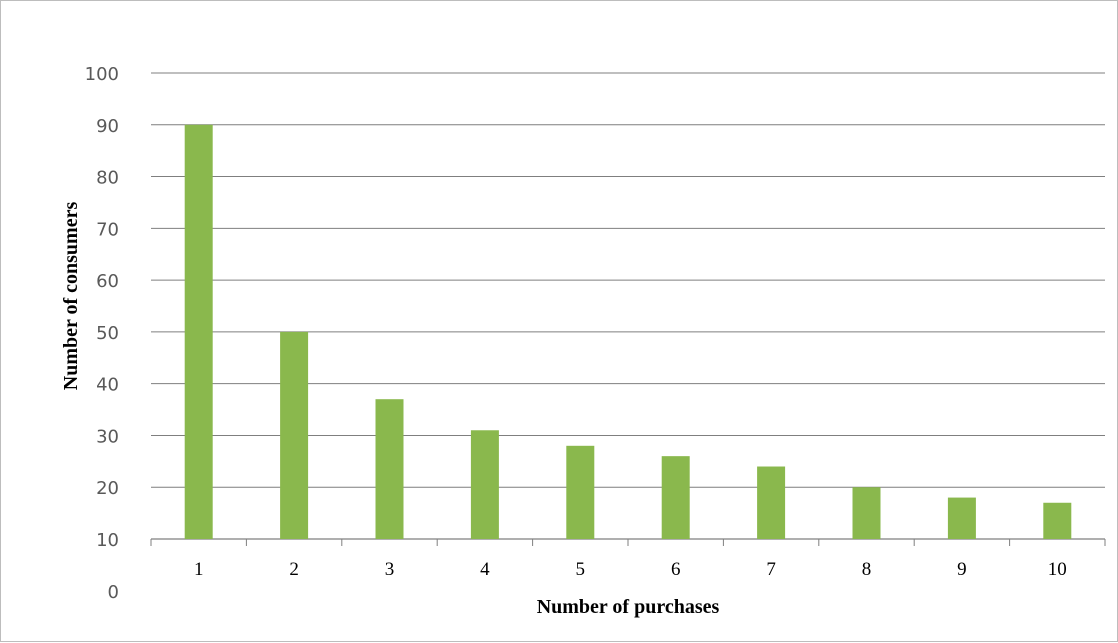 The image size is (1118, 643). Describe the element at coordinates (107, 385) in the screenshot. I see `y-tick-label: 40` at that location.